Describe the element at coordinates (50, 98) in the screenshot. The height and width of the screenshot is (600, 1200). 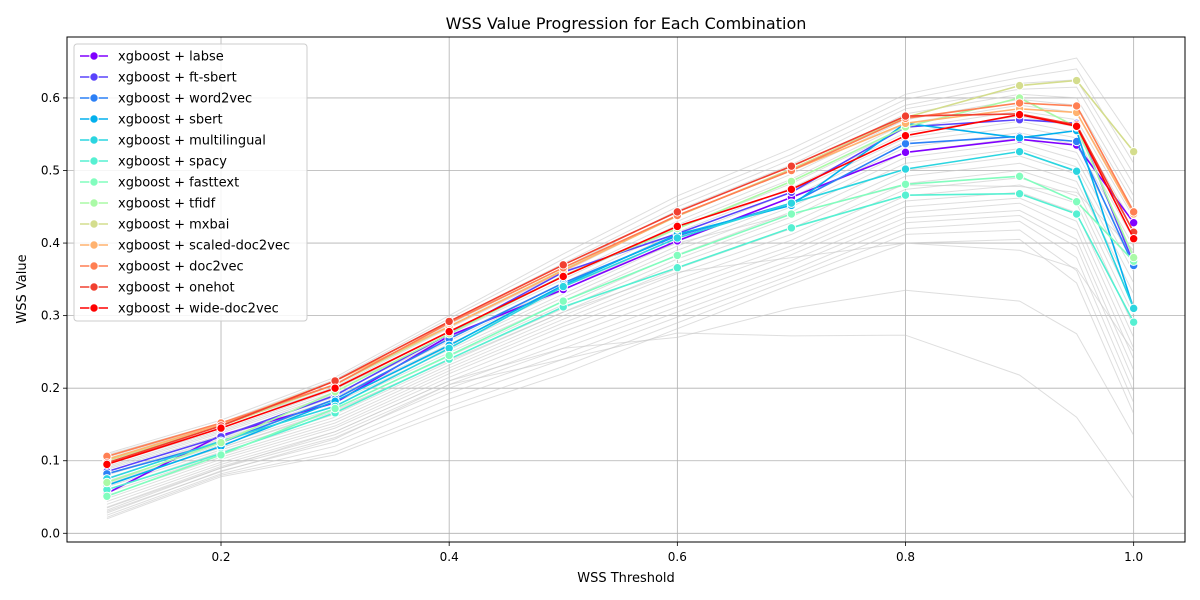
I see `y-tick-label: 0.6` at that location.